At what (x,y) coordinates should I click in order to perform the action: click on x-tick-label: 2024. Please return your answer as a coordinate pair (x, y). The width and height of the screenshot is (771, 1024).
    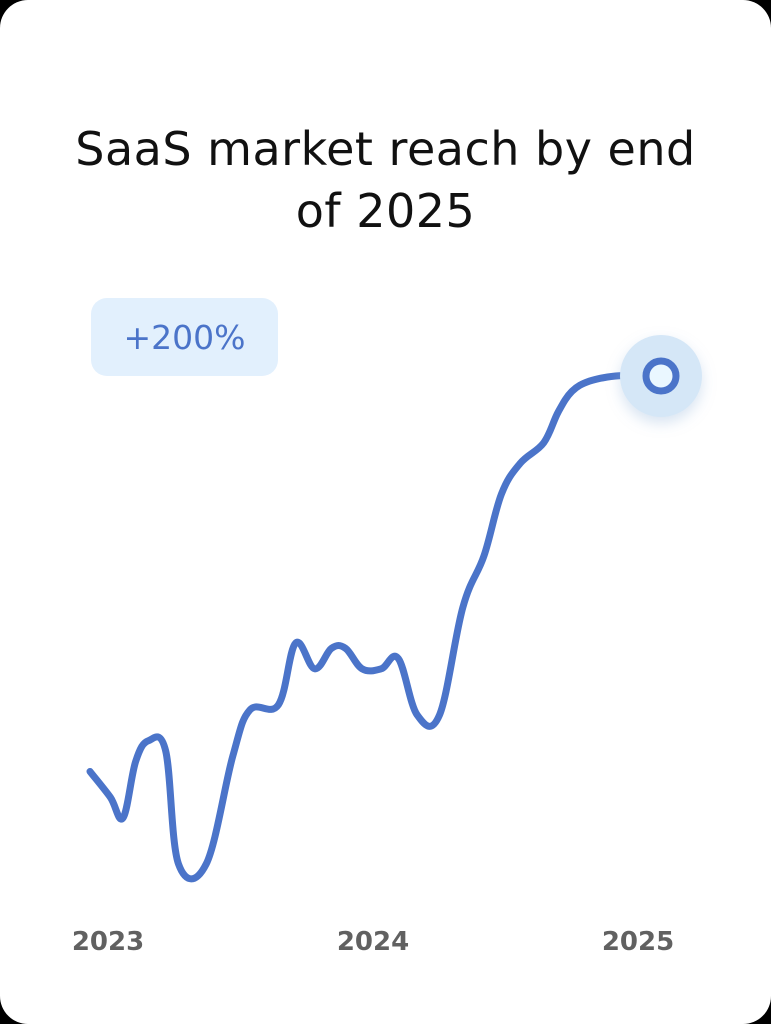
    Looking at the image, I should click on (373, 942).